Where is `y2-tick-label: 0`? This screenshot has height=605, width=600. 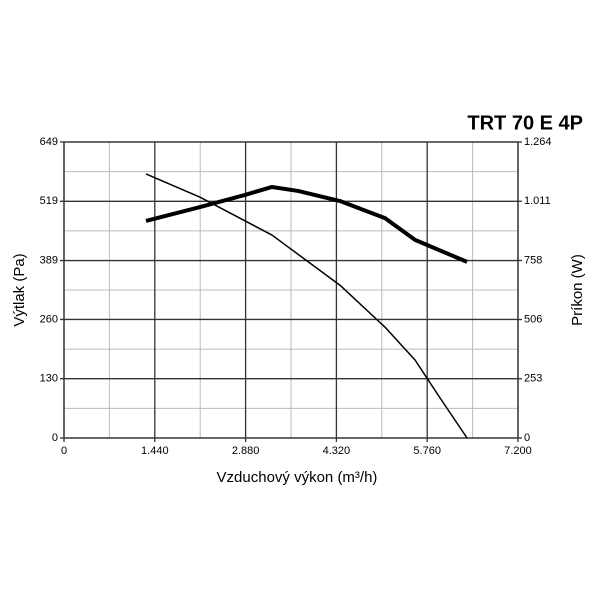 y2-tick-label: 0 is located at coordinates (527, 438).